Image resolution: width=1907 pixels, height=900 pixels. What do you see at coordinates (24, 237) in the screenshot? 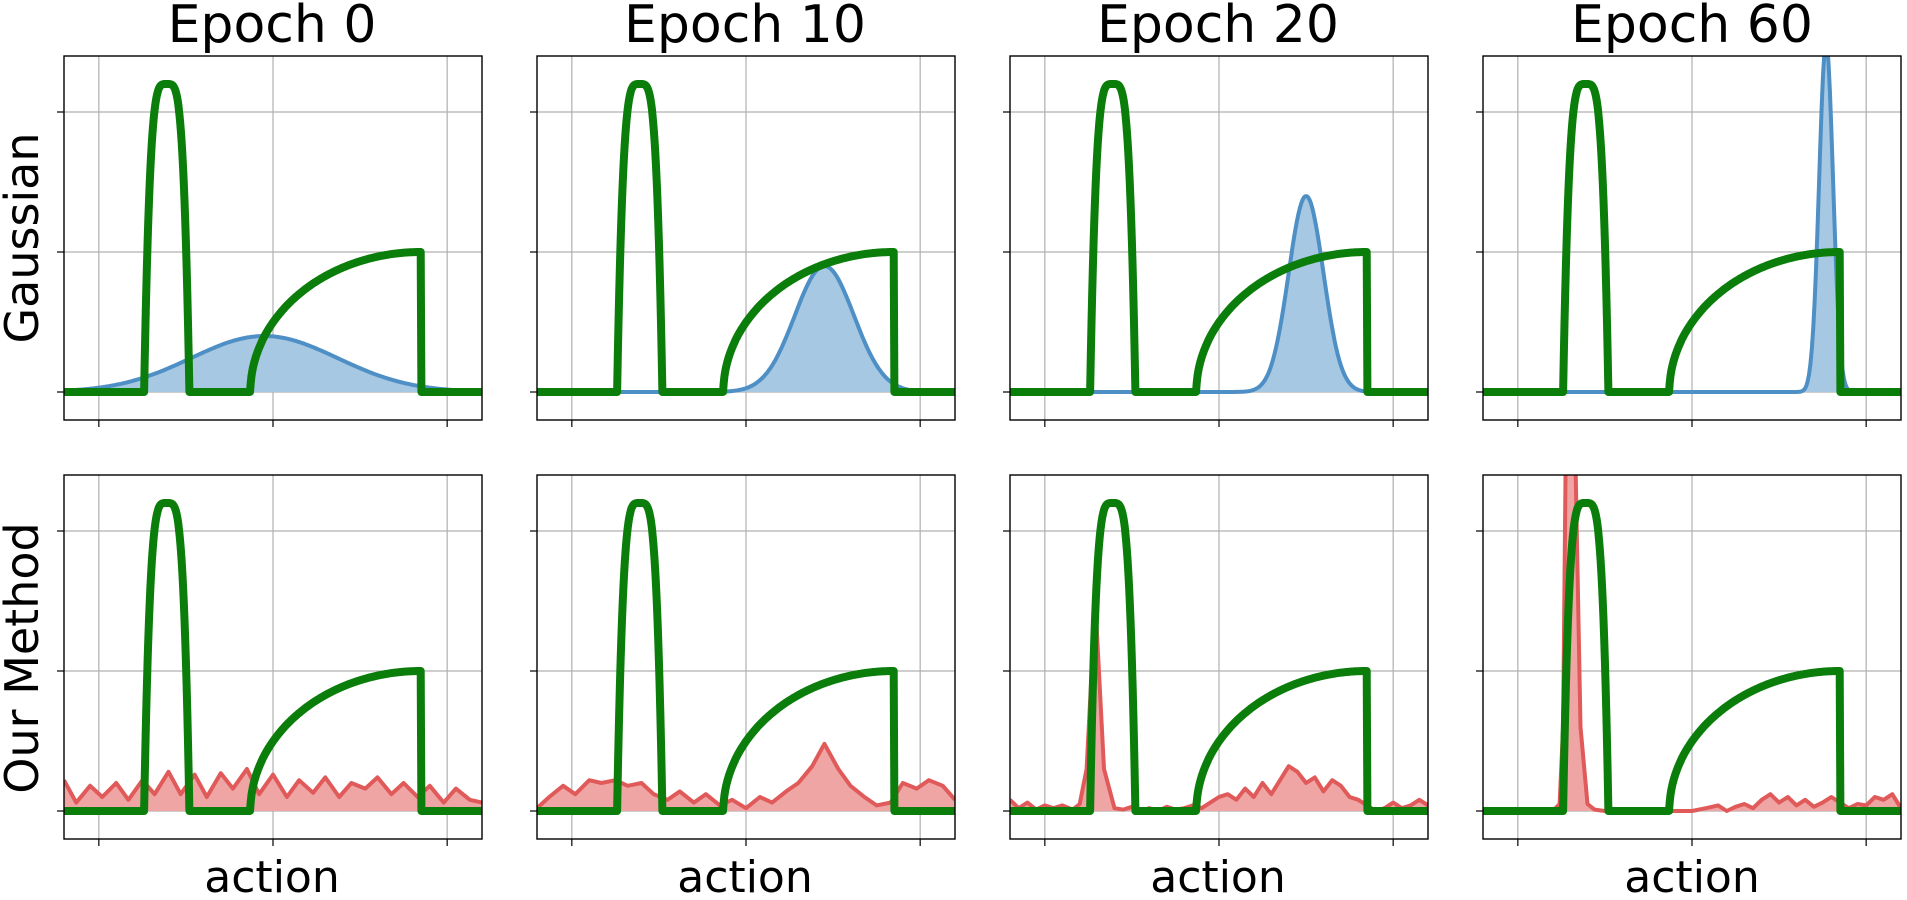
I see `row-label-gaussian: Gaussian` at bounding box center [24, 237].